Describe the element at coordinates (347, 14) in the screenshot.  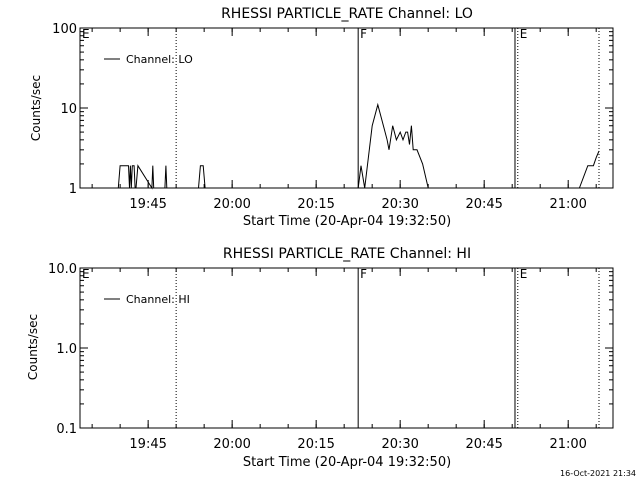
I see `chart-title: RHESSI PARTICLE_RATE Channel: LO` at that location.